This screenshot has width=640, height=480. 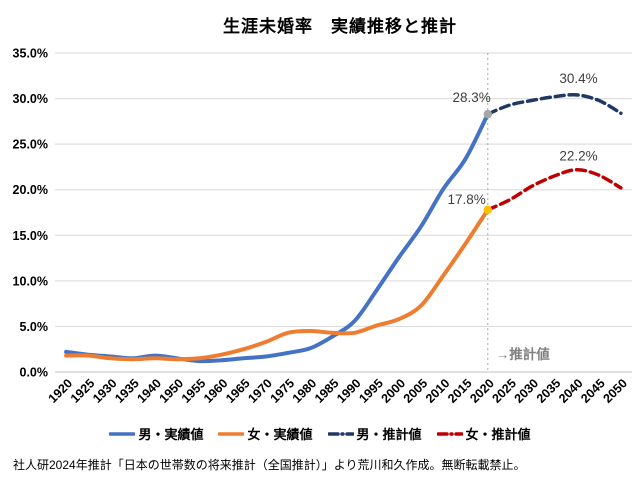 What do you see at coordinates (260, 391) in the screenshot?
I see `x-tick-label: 1970` at bounding box center [260, 391].